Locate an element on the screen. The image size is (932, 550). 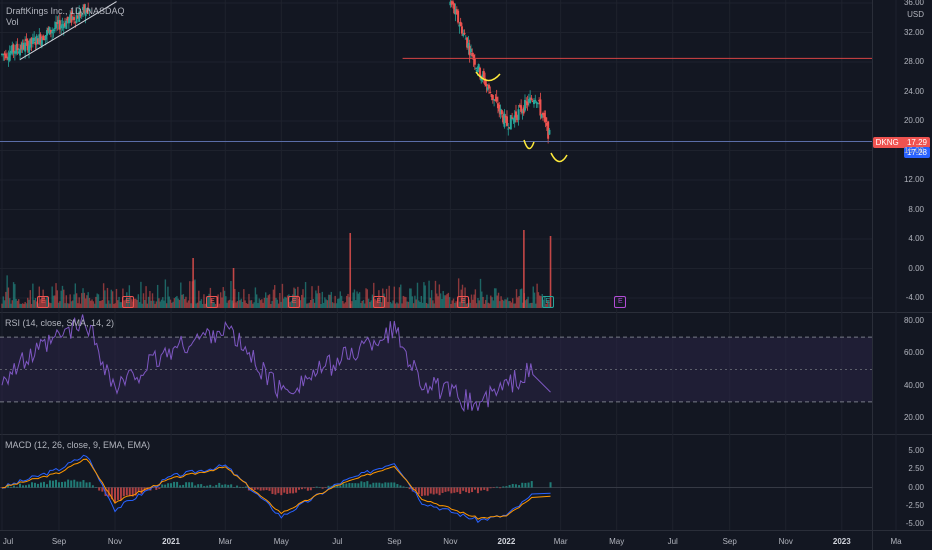
macd-label: MACD (12, 26, close, 9, EMA, EMA) is located at coordinates (78, 445).